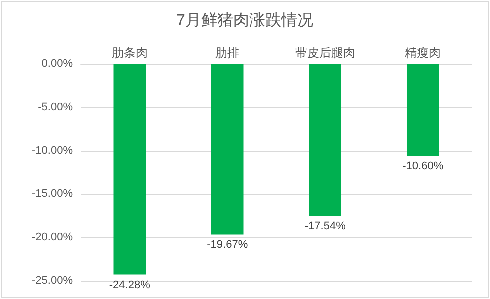 Image resolution: width=490 pixels, height=299 pixels. What do you see at coordinates (325, 226) in the screenshot?
I see `data-label: -17.54%` at bounding box center [325, 226].